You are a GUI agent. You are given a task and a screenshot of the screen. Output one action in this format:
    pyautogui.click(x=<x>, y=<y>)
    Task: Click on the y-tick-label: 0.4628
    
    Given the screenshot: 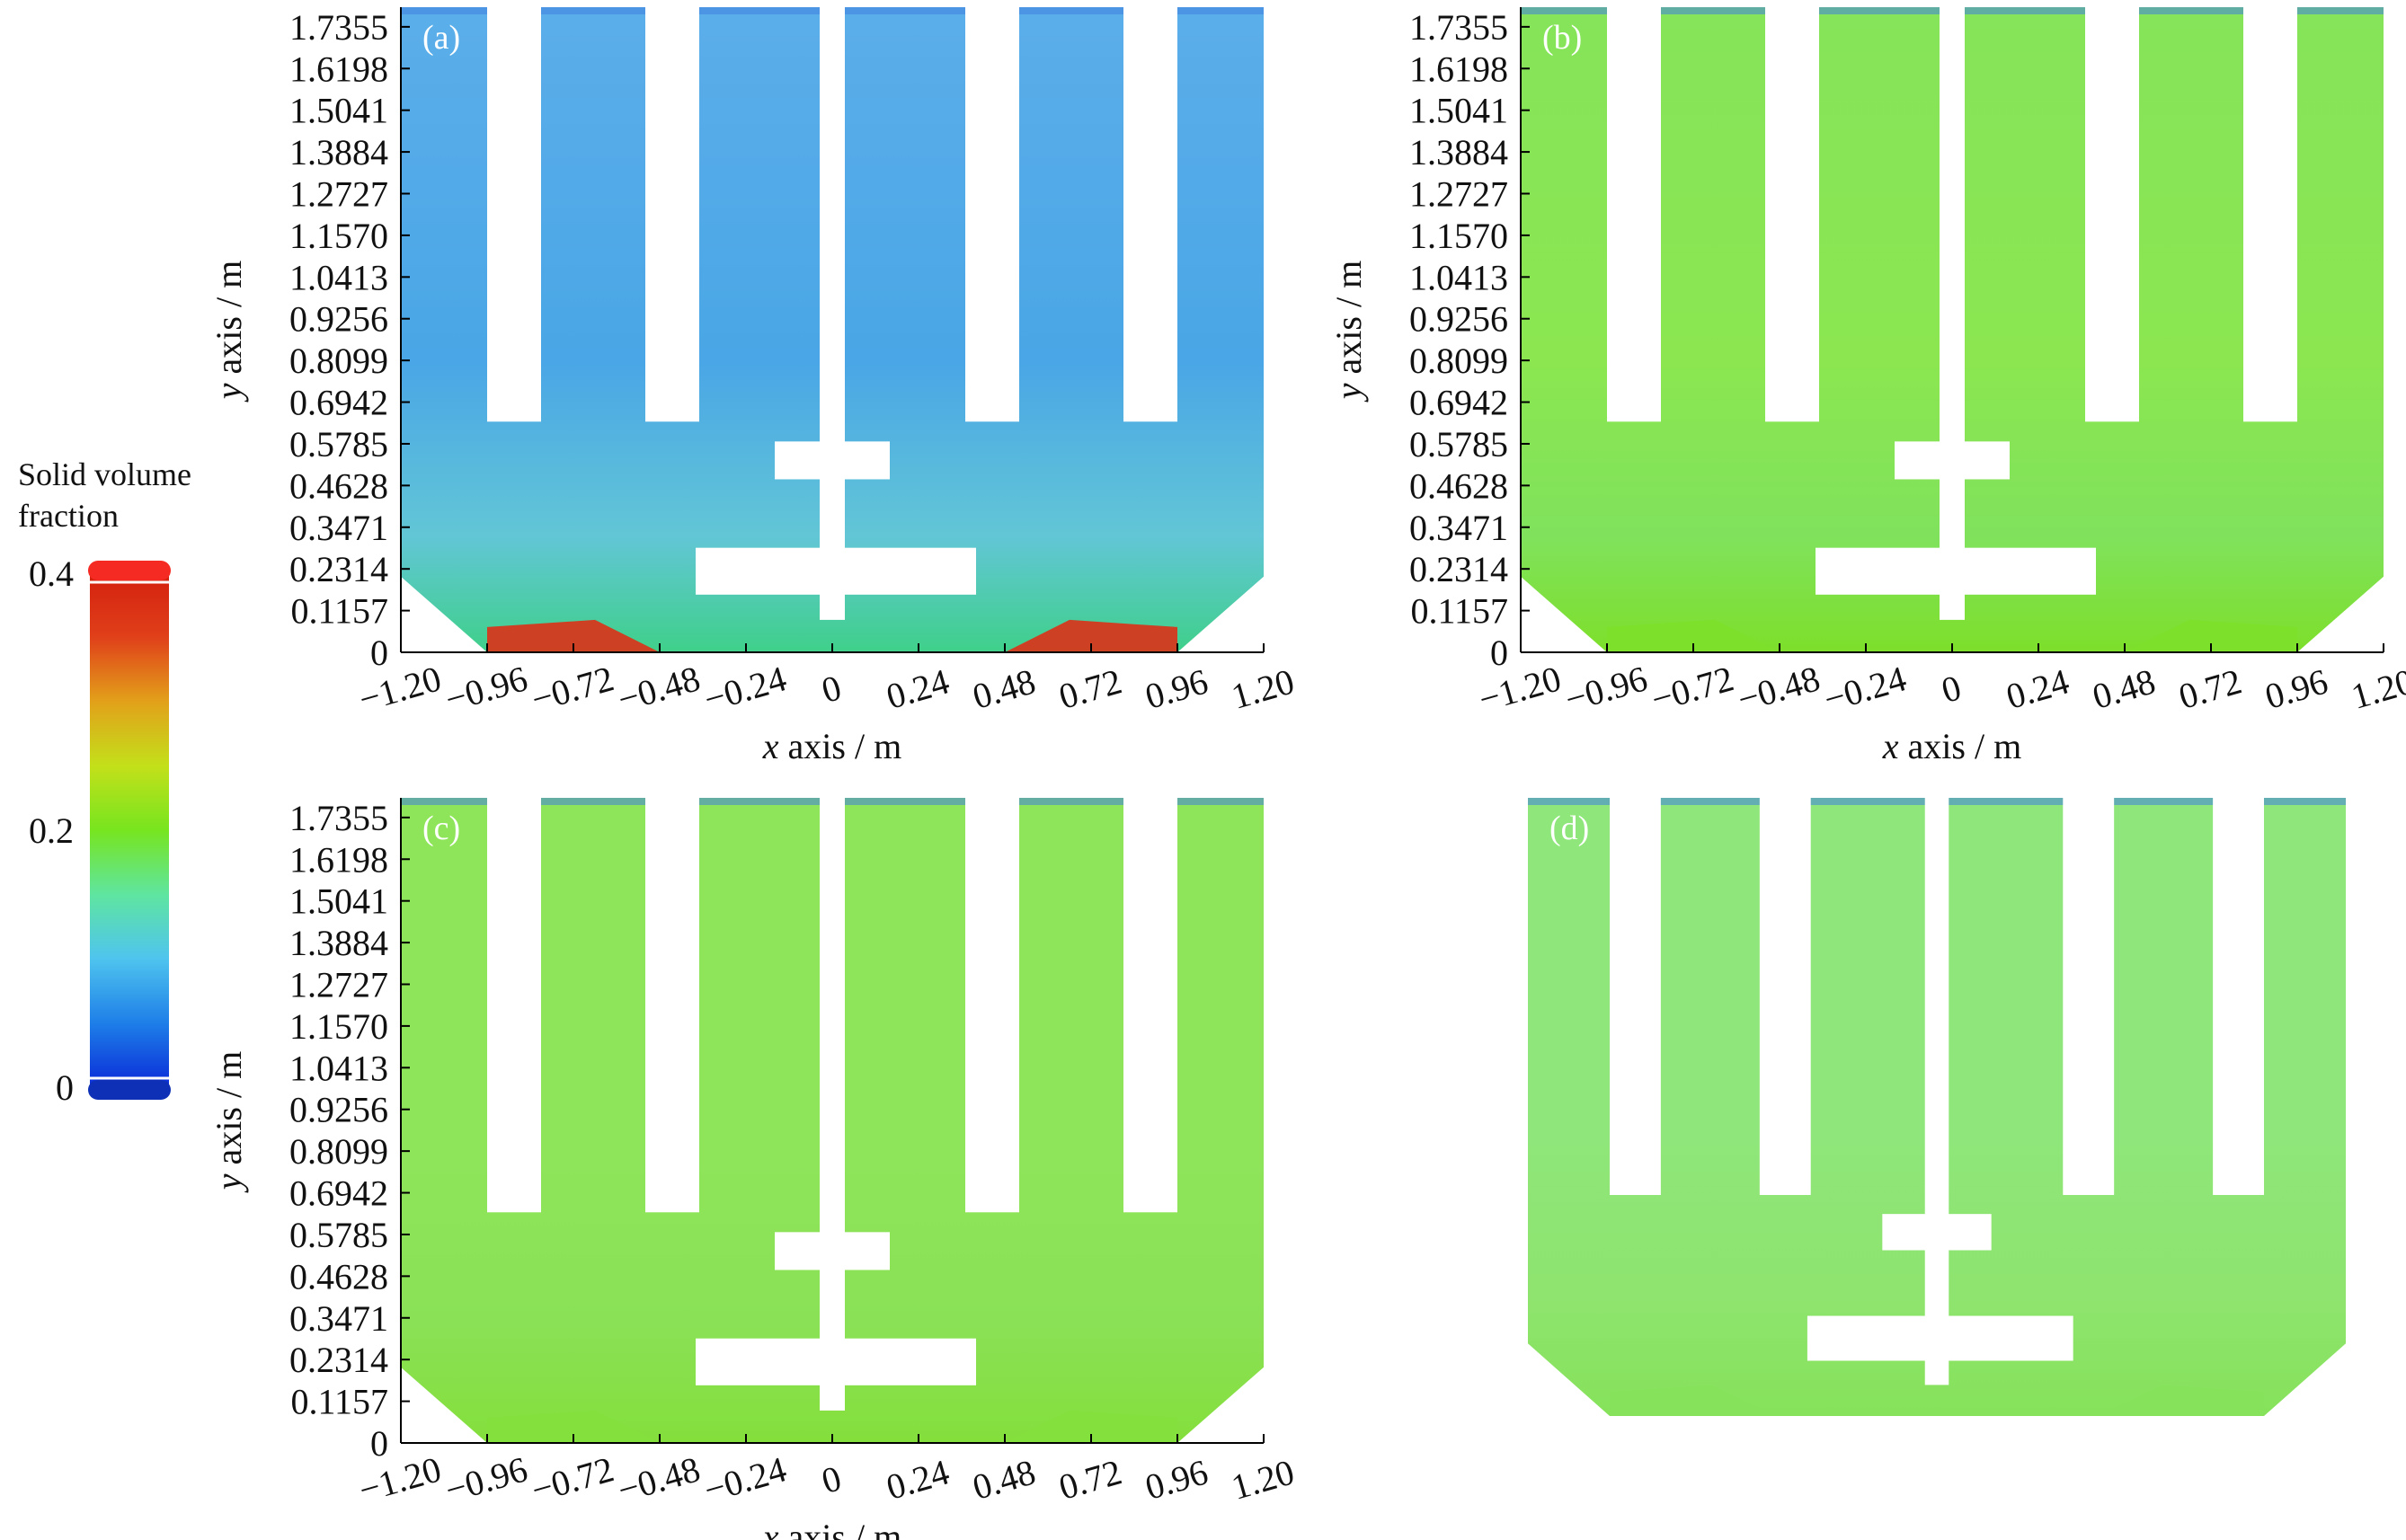 What is the action you would take?
    pyautogui.click(x=1459, y=485)
    